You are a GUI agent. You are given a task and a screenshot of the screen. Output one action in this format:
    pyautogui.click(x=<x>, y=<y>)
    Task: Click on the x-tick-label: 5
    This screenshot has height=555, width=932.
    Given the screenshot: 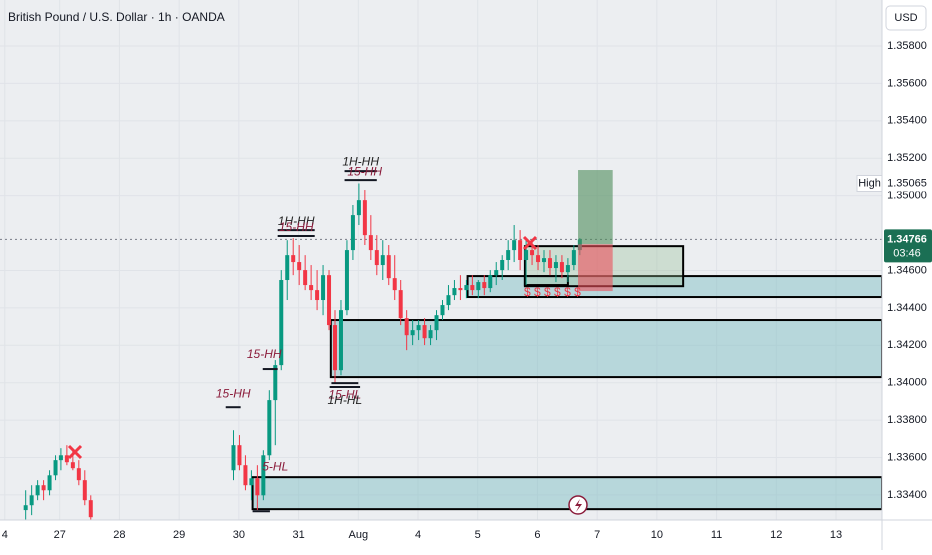 What is the action you would take?
    pyautogui.click(x=478, y=535)
    